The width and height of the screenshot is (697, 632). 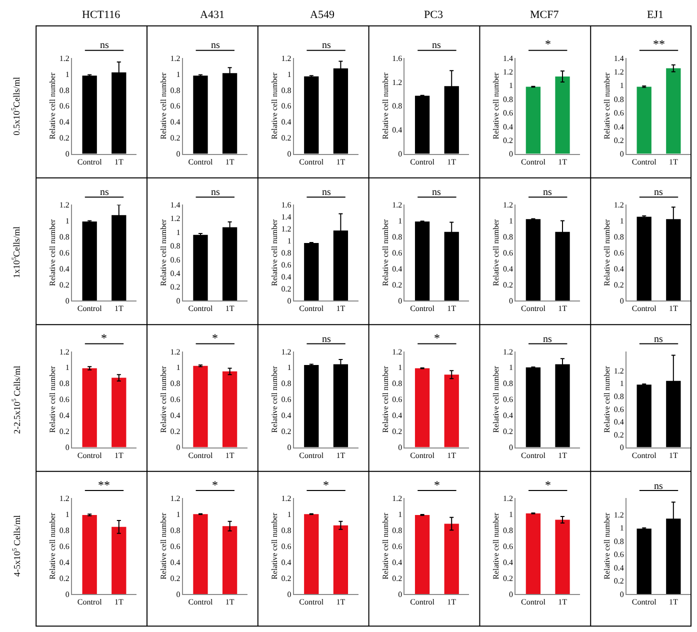 What do you see at coordinates (545, 15) in the screenshot?
I see `chart-title: MCF7` at bounding box center [545, 15].